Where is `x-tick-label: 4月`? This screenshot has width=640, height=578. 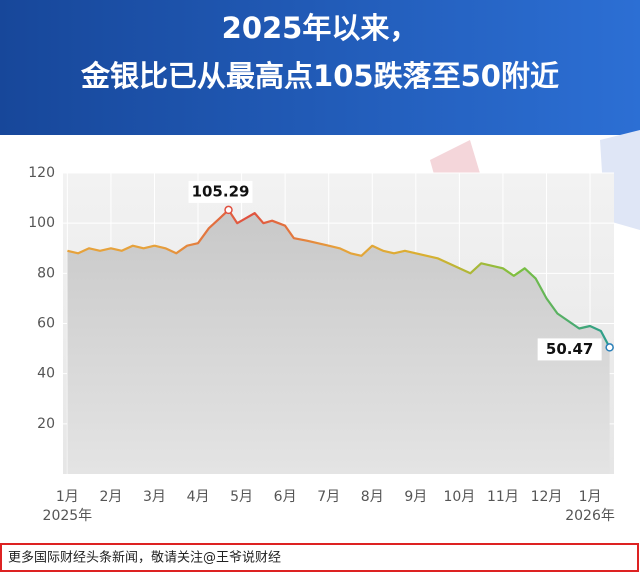
x-tick-label: 4月 is located at coordinates (198, 497).